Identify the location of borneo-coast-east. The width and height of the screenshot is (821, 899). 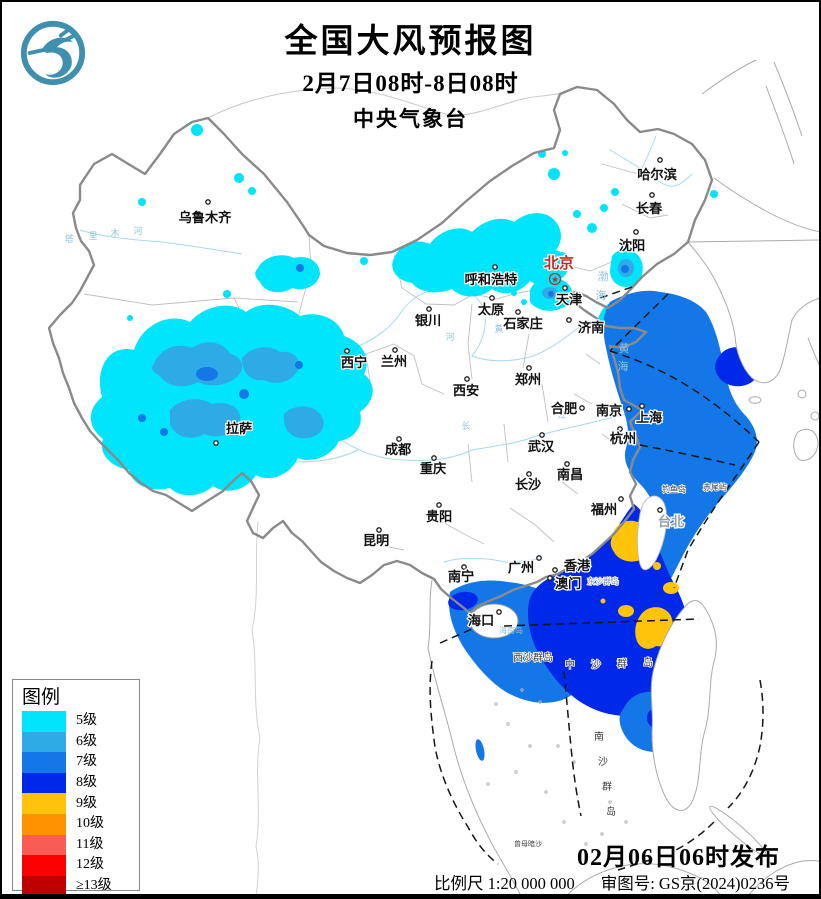
(783, 877).